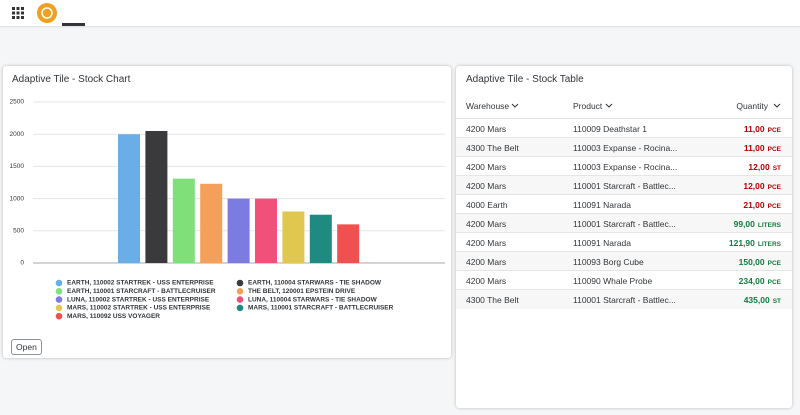  I want to click on shell-bar, so click(400, 13).